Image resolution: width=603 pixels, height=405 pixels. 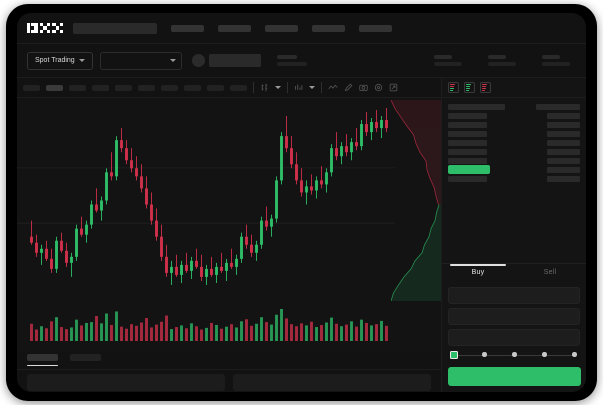 What do you see at coordinates (514, 295) in the screenshot?
I see `price-field` at bounding box center [514, 295].